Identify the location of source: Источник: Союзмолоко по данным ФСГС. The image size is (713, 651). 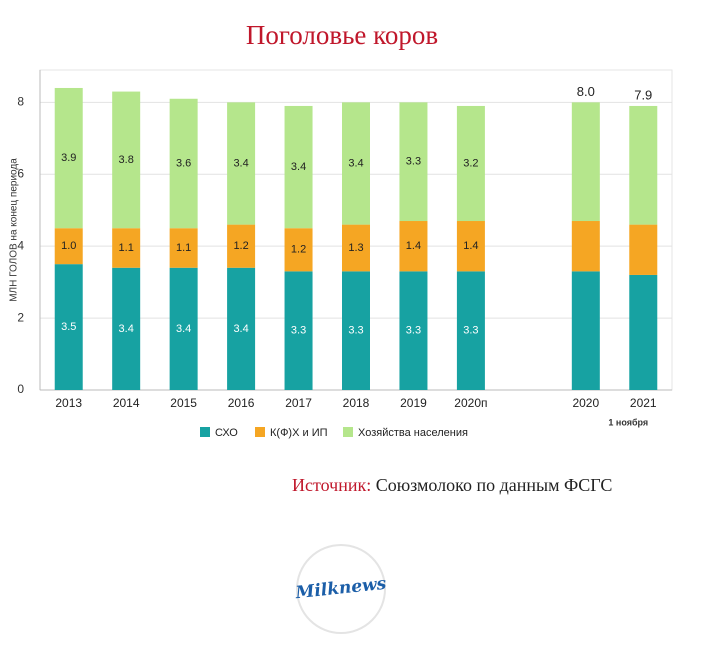
(452, 485).